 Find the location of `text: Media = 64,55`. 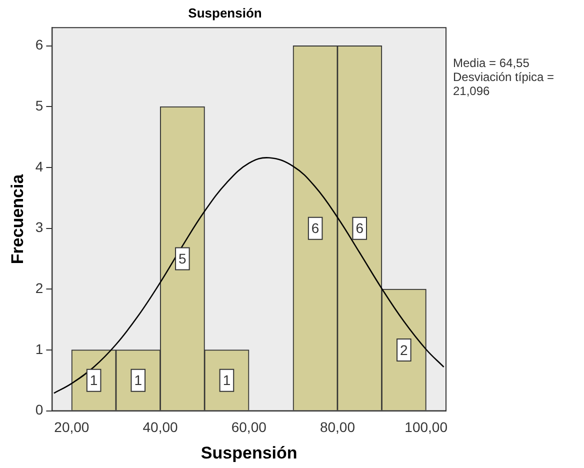

text: Media = 64,55 is located at coordinates (491, 63).